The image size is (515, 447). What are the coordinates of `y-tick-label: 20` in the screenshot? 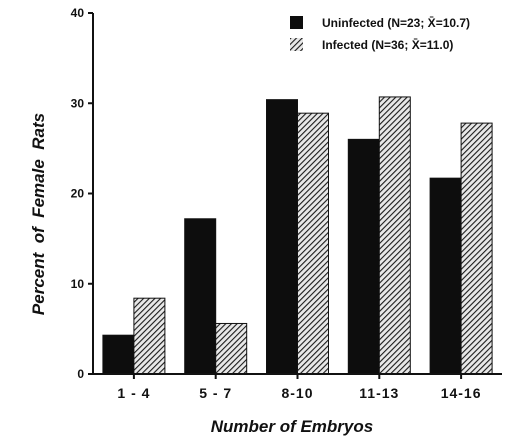 It's located at (78, 194).